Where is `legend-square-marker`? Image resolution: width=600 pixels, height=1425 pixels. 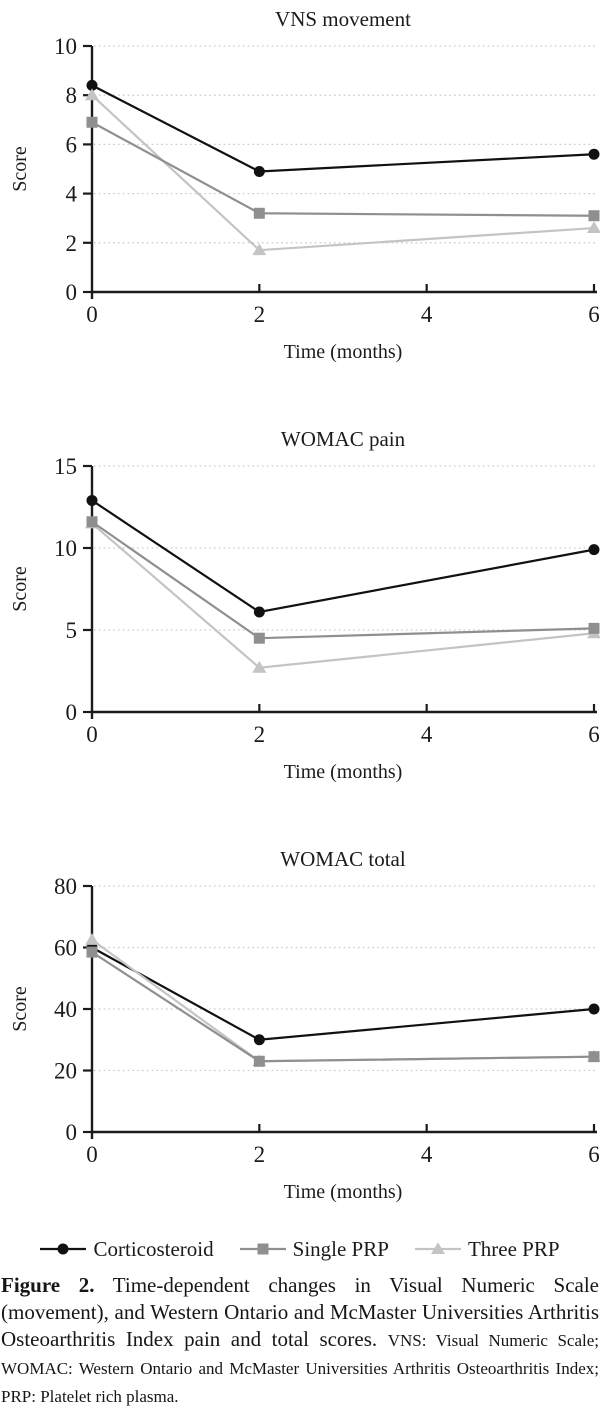 legend-square-marker is located at coordinates (263, 1249).